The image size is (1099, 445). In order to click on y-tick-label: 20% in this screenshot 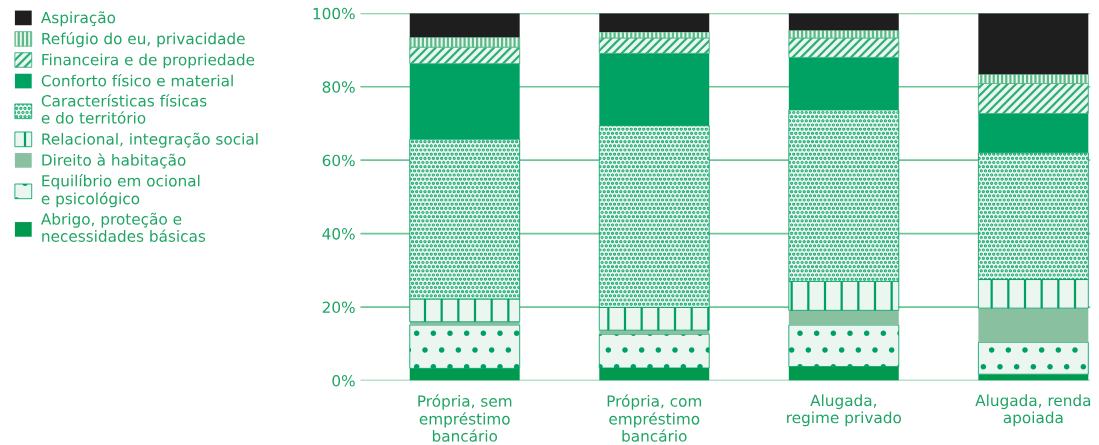, I will do `click(338, 307)`.